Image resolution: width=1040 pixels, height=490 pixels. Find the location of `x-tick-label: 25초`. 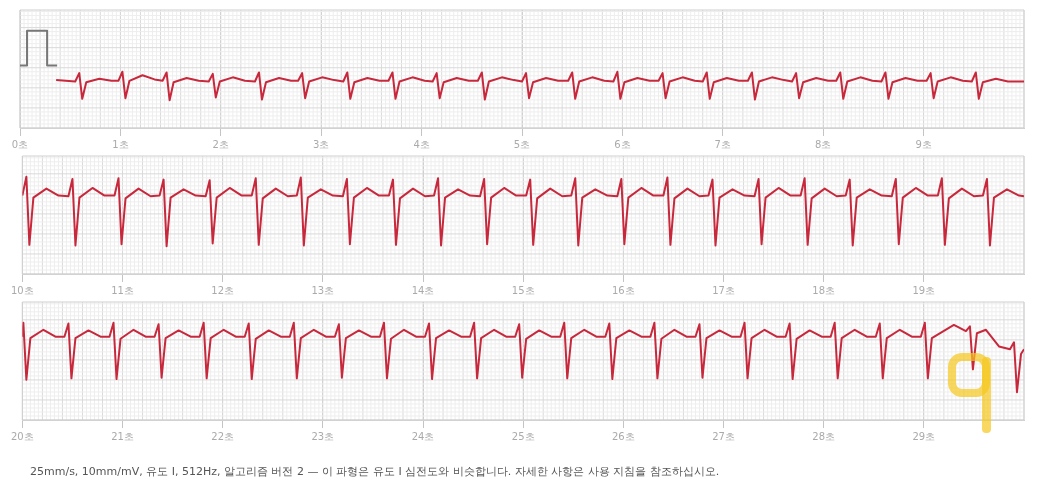

x-tick-label: 25초 is located at coordinates (523, 436).